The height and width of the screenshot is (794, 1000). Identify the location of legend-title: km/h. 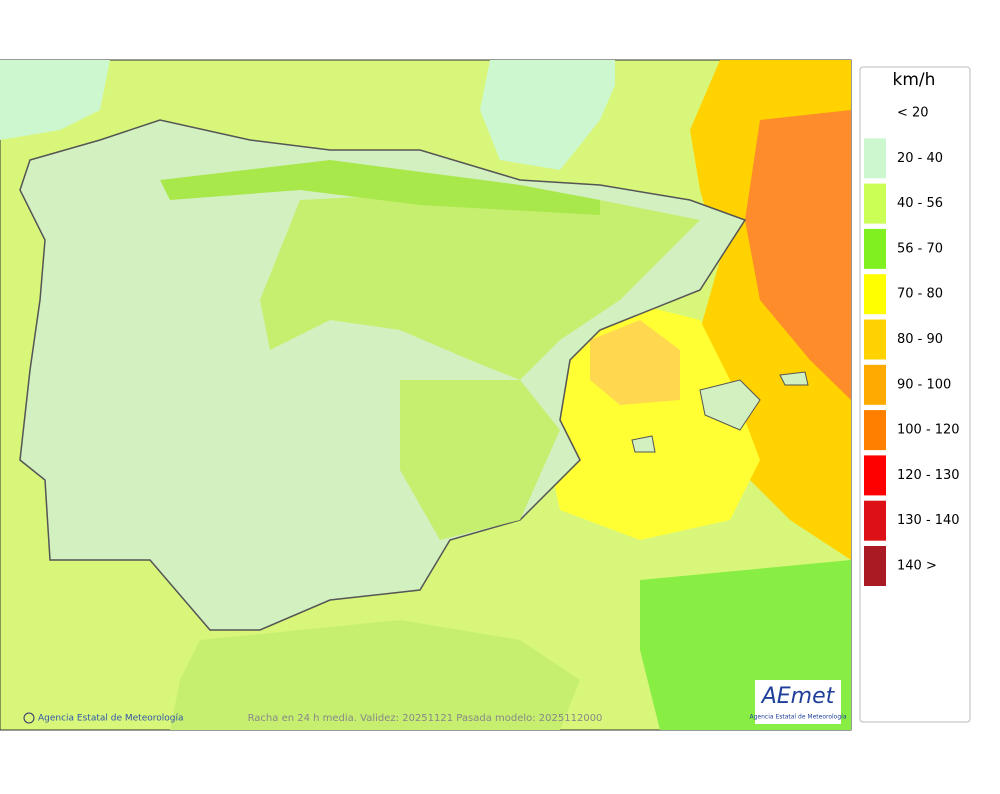
(914, 80).